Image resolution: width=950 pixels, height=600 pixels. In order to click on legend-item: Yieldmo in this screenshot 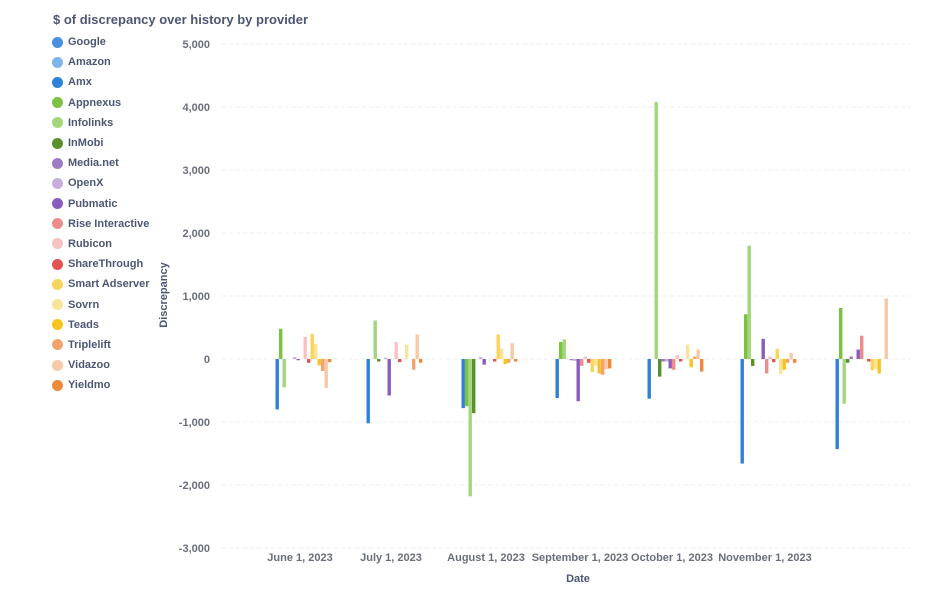, I will do `click(101, 385)`.